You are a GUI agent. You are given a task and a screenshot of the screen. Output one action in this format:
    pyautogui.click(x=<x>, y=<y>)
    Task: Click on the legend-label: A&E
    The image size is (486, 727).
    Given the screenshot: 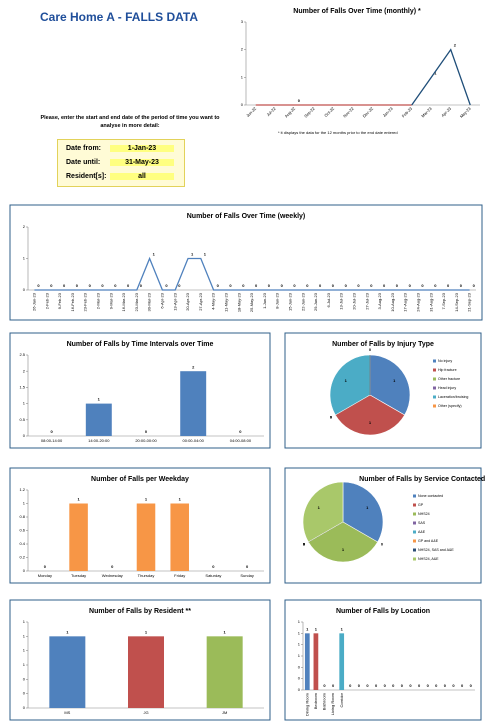 What is the action you would take?
    pyautogui.click(x=422, y=532)
    